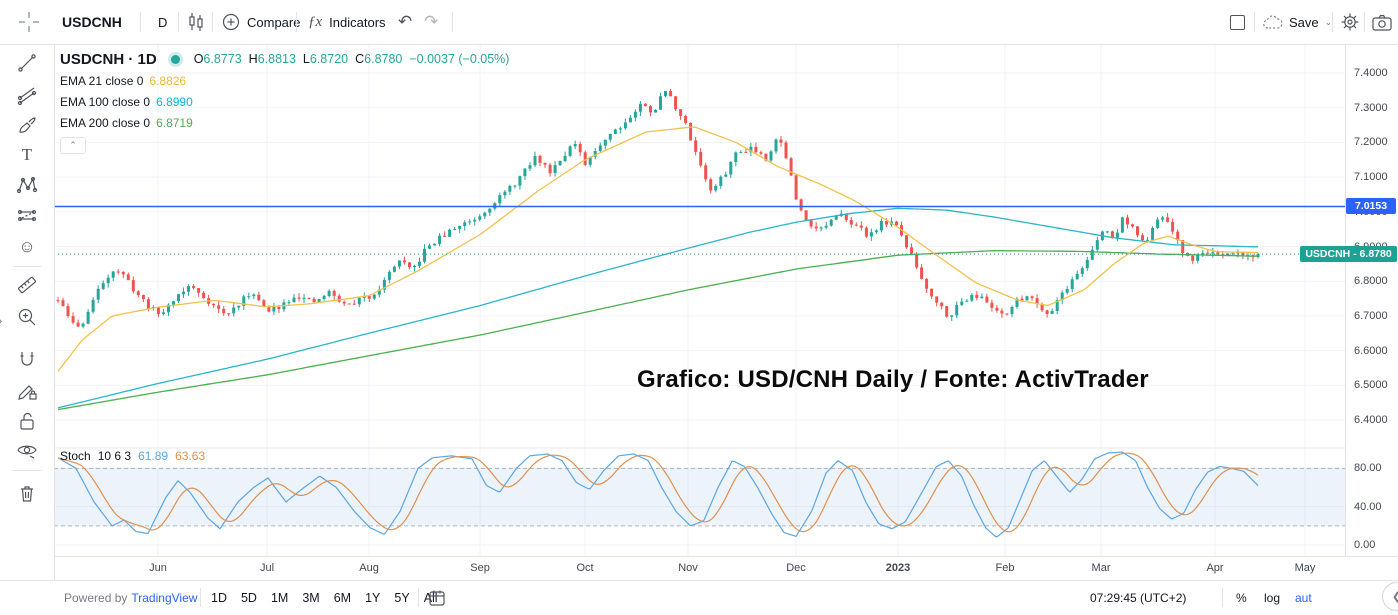 This screenshot has height=615, width=1398. I want to click on last-price-label: USDCNH - 6.8780, so click(1348, 254).